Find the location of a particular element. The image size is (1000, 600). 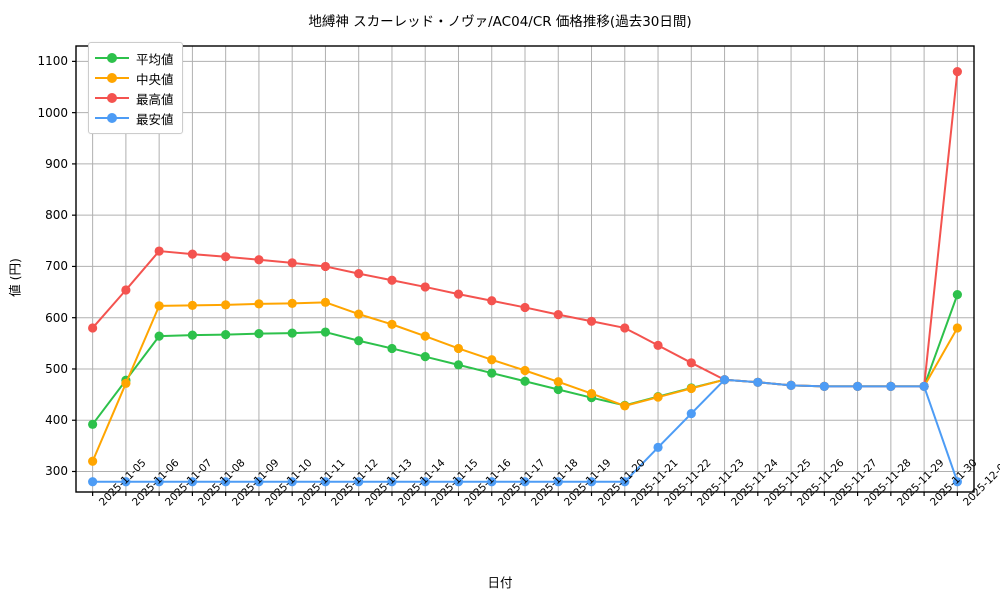

legend-item: 平均値 is located at coordinates (134, 58).